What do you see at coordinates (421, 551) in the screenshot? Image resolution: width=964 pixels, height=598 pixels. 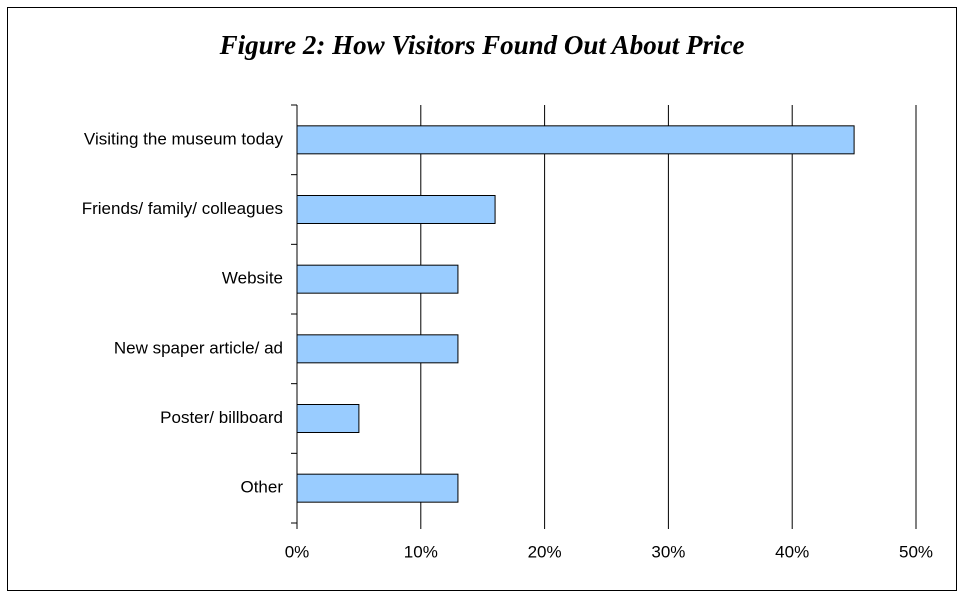 I see `x-tick-label: 10%` at bounding box center [421, 551].